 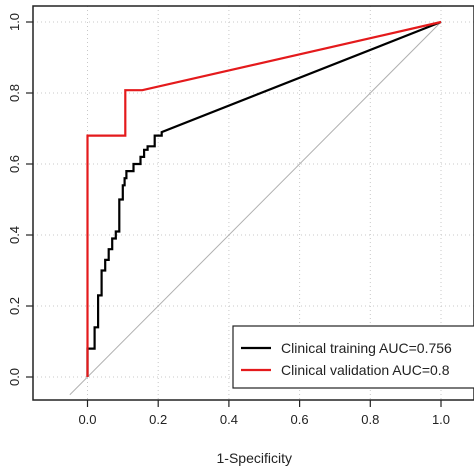 I want to click on legend-box, so click(x=353, y=357).